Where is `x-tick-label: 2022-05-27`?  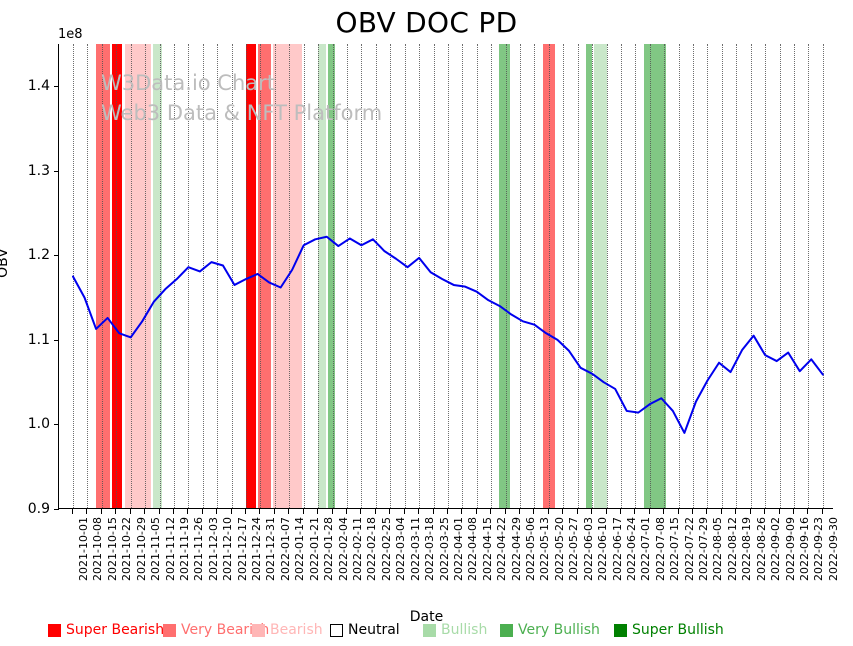
x-tick-label: 2022-05-27 is located at coordinates (574, 549).